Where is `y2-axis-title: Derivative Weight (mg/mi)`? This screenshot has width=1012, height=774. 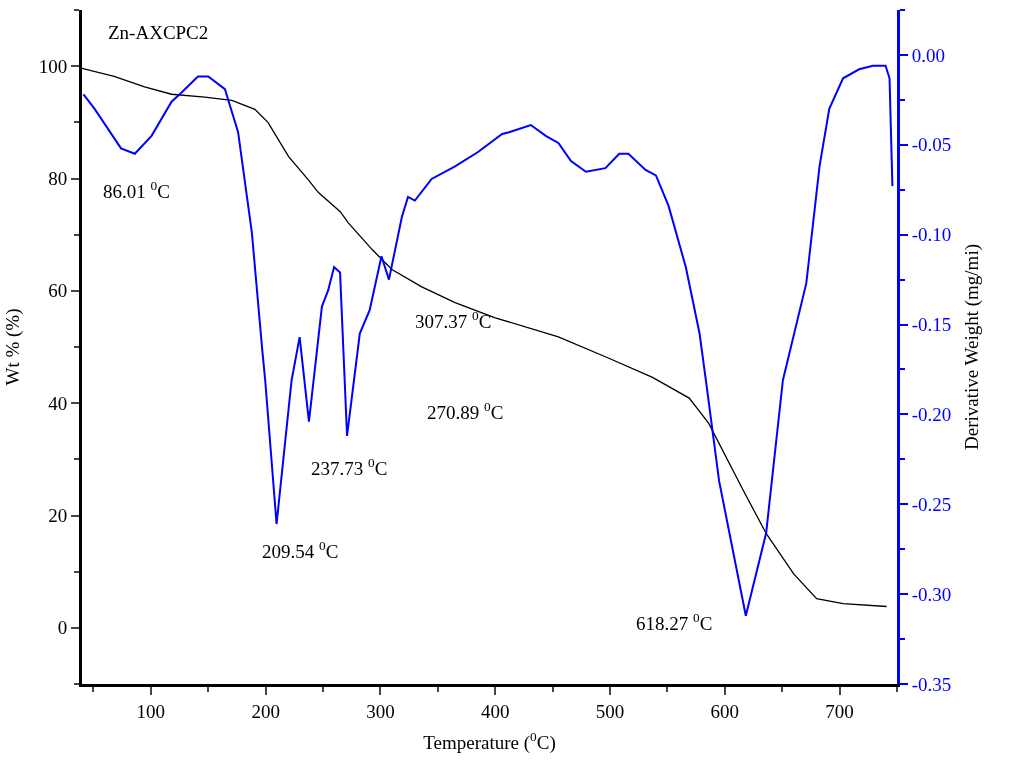
y2-axis-title: Derivative Weight (mg/mi) is located at coordinates (972, 347).